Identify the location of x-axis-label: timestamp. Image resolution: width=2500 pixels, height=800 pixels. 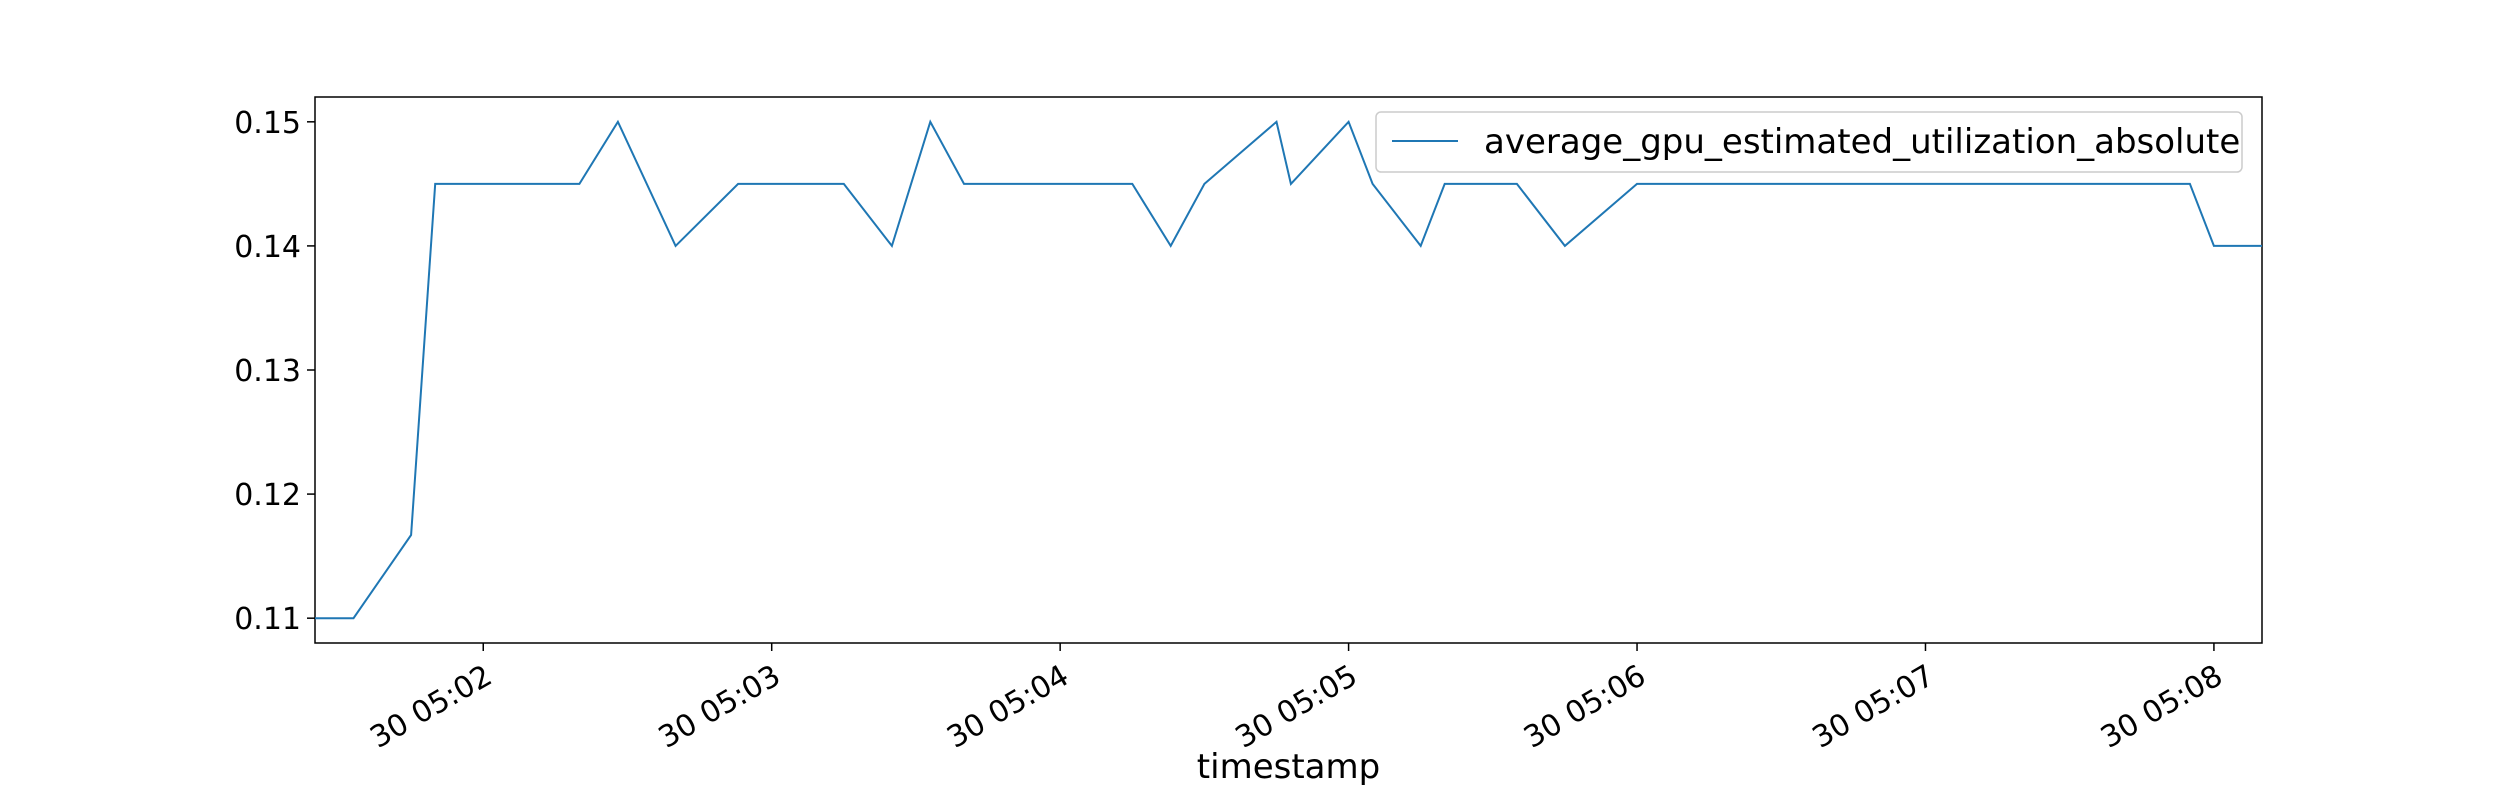
(1288, 767).